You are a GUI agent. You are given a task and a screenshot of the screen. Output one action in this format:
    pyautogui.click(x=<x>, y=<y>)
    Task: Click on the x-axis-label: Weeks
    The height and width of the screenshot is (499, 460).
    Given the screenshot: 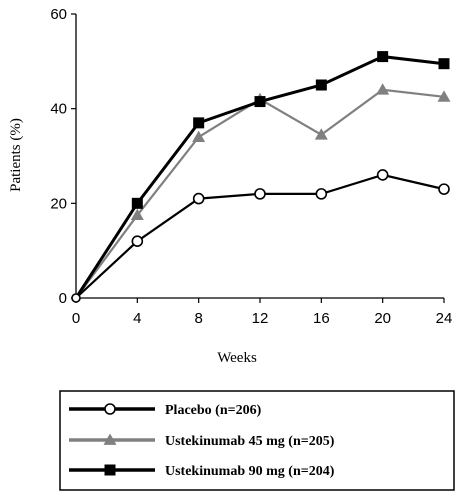 What is the action you would take?
    pyautogui.click(x=237, y=358)
    